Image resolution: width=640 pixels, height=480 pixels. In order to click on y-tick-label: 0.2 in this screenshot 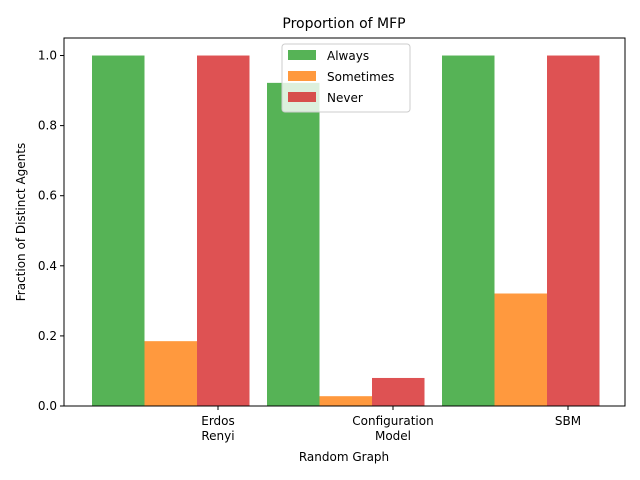, I will do `click(47, 336)`.